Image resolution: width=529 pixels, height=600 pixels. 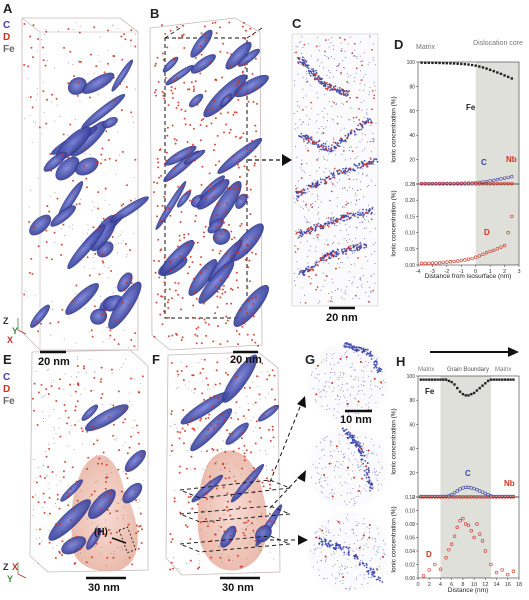 I want to click on h-region-boundary: Grain Boundary, so click(x=468, y=370).